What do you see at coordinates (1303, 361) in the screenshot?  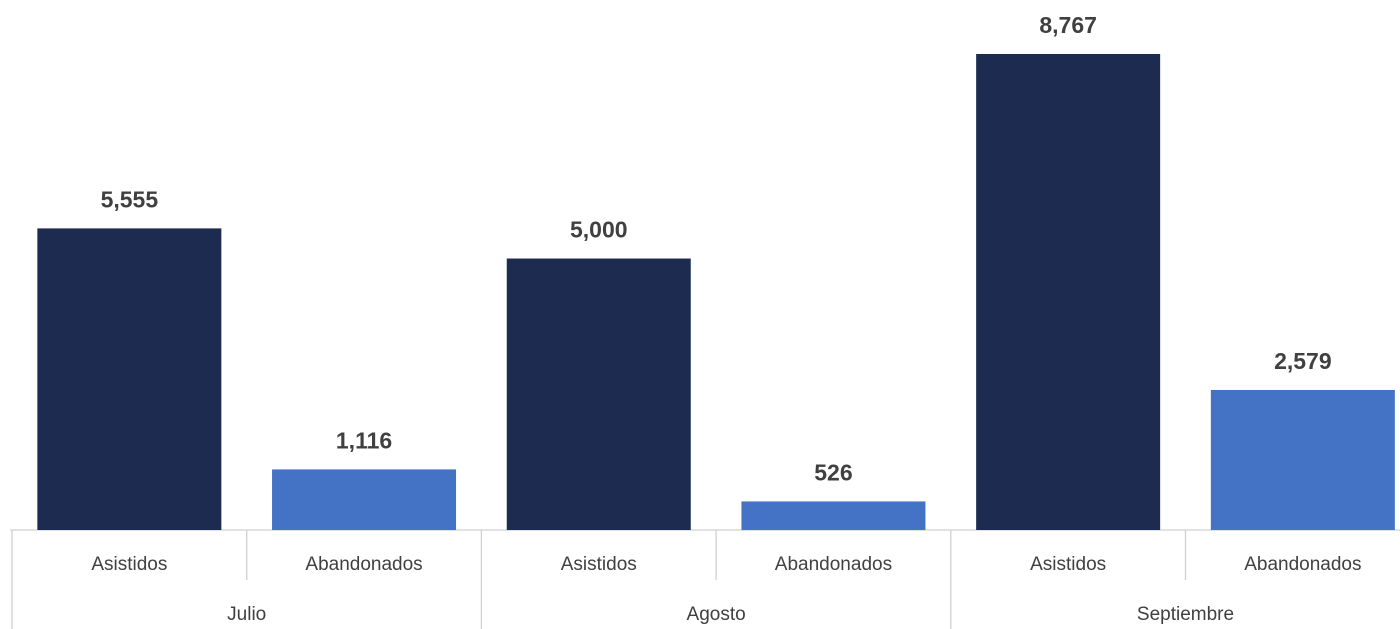 I see `value-label: 2,579` at bounding box center [1303, 361].